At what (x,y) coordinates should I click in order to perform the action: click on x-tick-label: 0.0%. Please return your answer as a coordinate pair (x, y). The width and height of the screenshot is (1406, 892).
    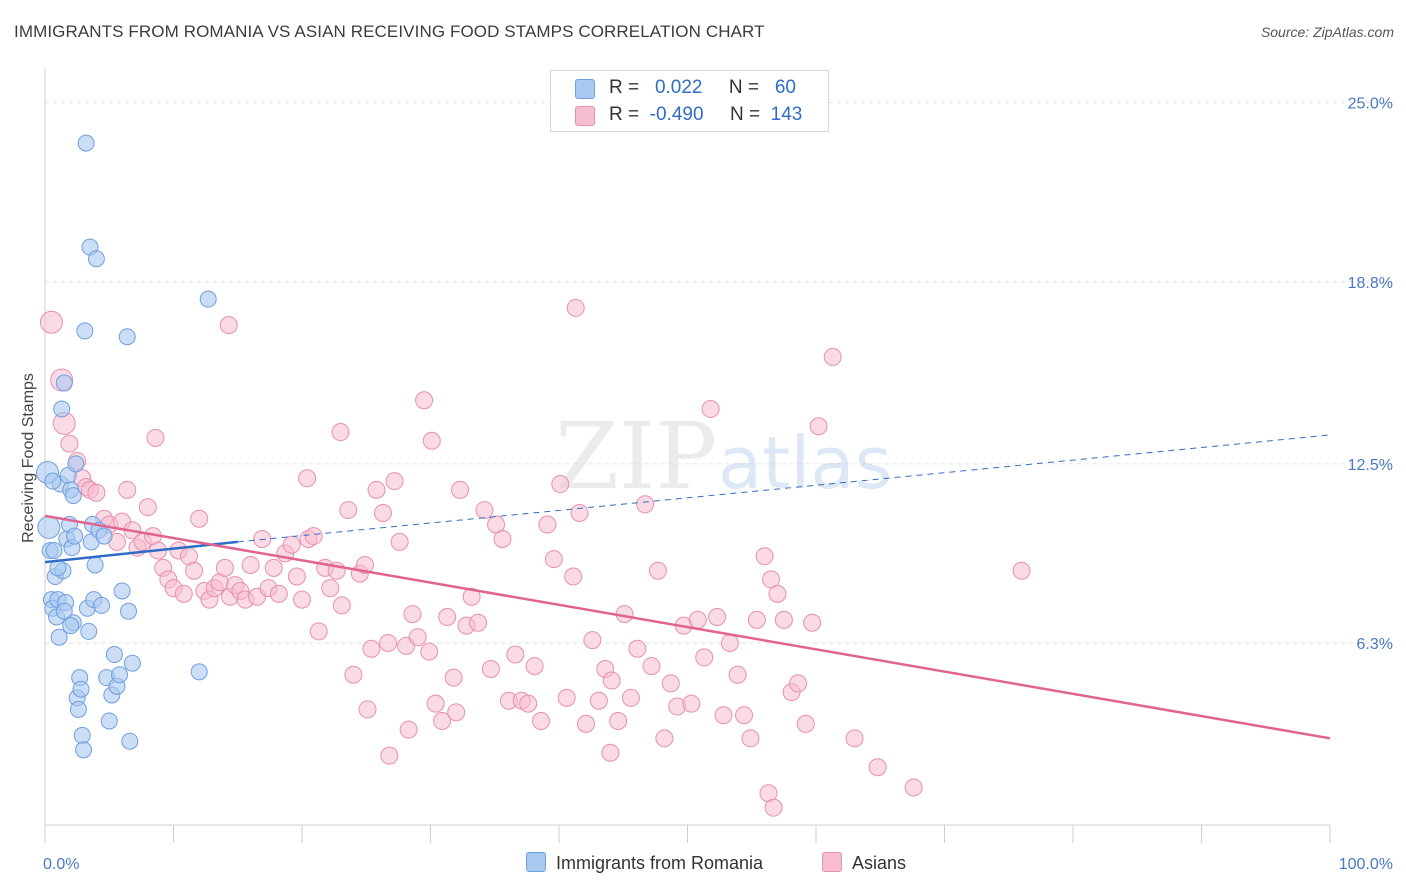
    Looking at the image, I should click on (61, 864).